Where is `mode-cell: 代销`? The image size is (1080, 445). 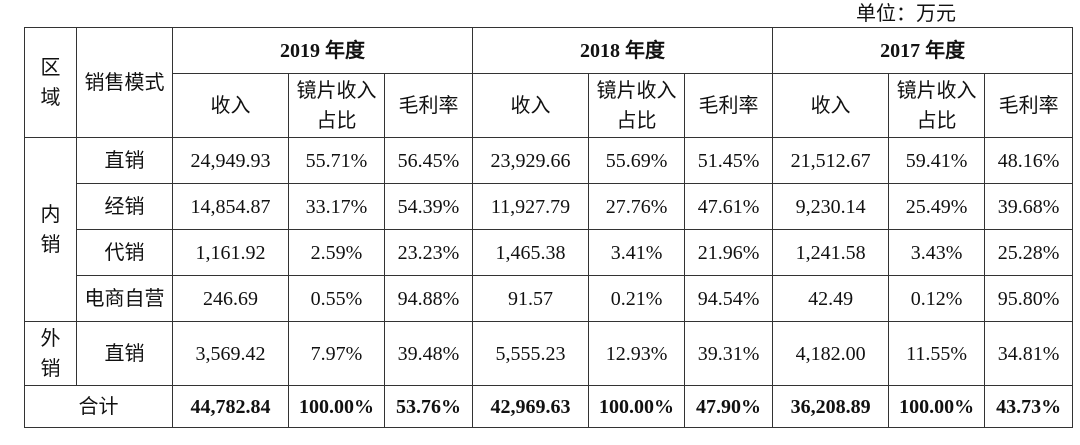 mode-cell: 代销 is located at coordinates (124, 252).